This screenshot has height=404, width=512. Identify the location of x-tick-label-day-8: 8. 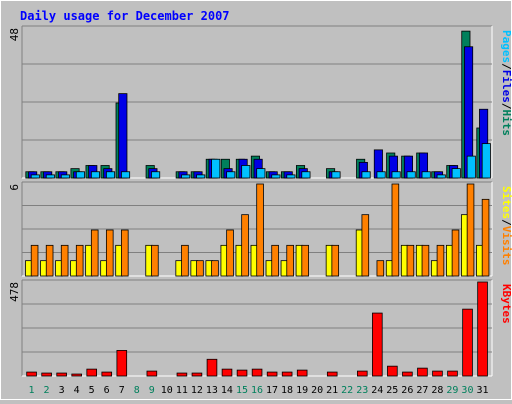
(137, 390).